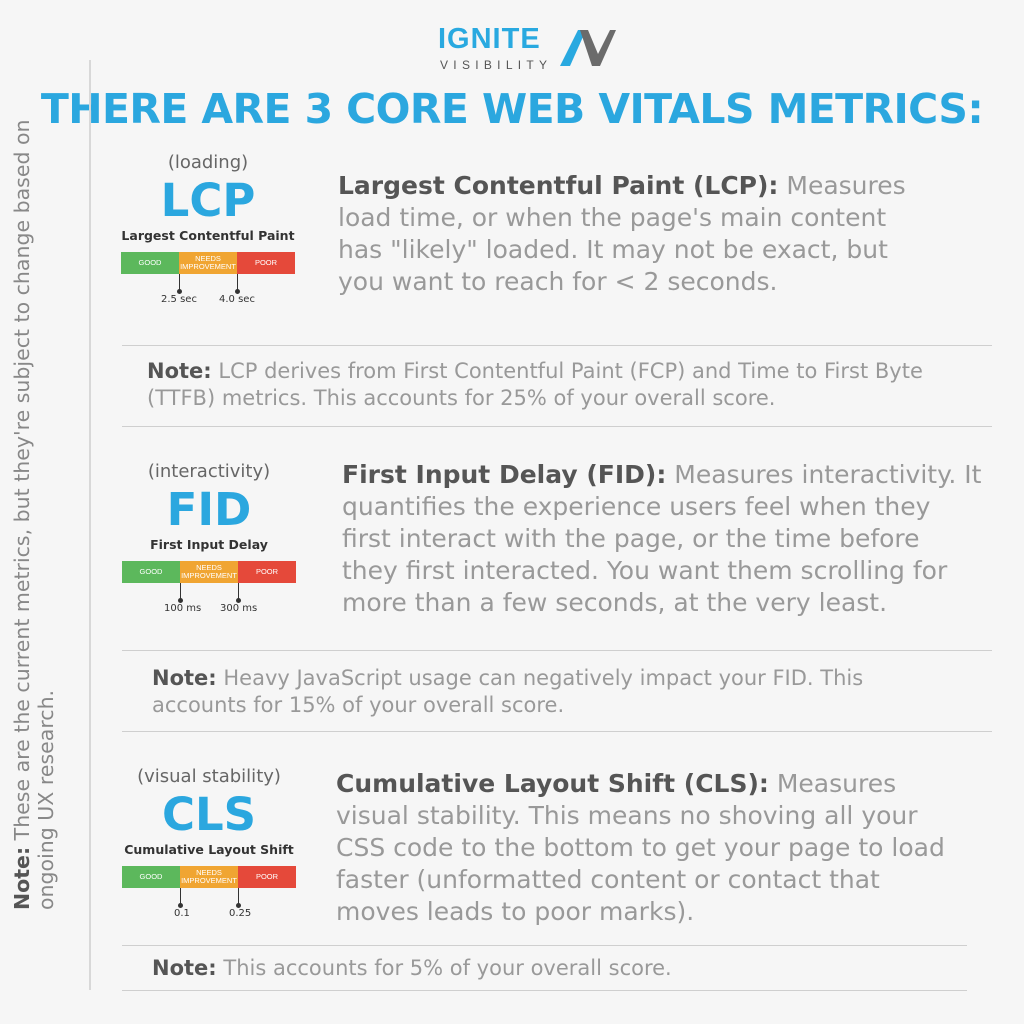 The height and width of the screenshot is (1024, 1024). What do you see at coordinates (22, 878) in the screenshot?
I see `side-note-label: Note:` at bounding box center [22, 878].